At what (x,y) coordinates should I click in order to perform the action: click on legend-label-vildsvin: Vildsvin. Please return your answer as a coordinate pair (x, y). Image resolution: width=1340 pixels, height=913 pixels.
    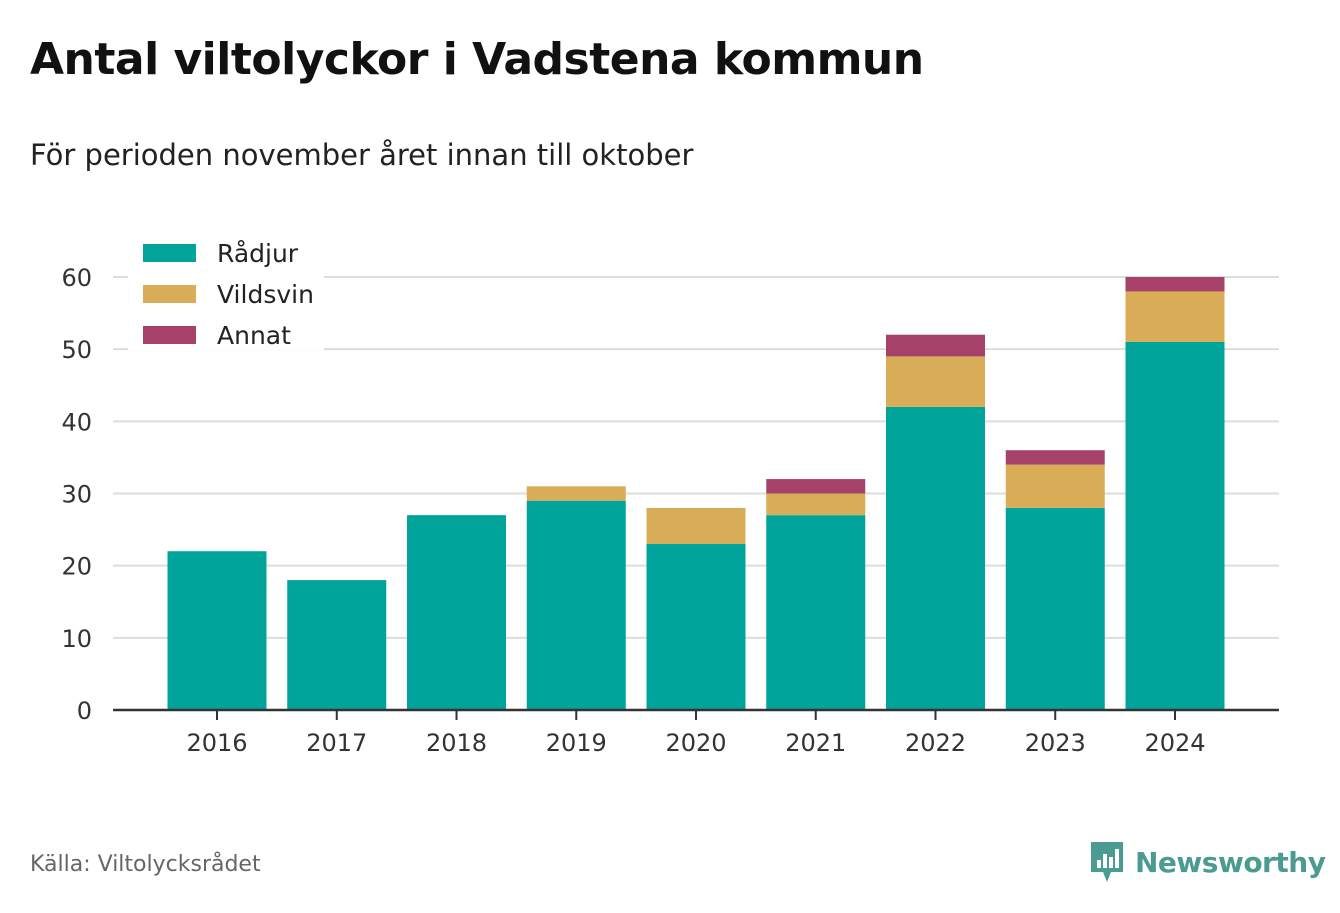
    Looking at the image, I should click on (265, 294).